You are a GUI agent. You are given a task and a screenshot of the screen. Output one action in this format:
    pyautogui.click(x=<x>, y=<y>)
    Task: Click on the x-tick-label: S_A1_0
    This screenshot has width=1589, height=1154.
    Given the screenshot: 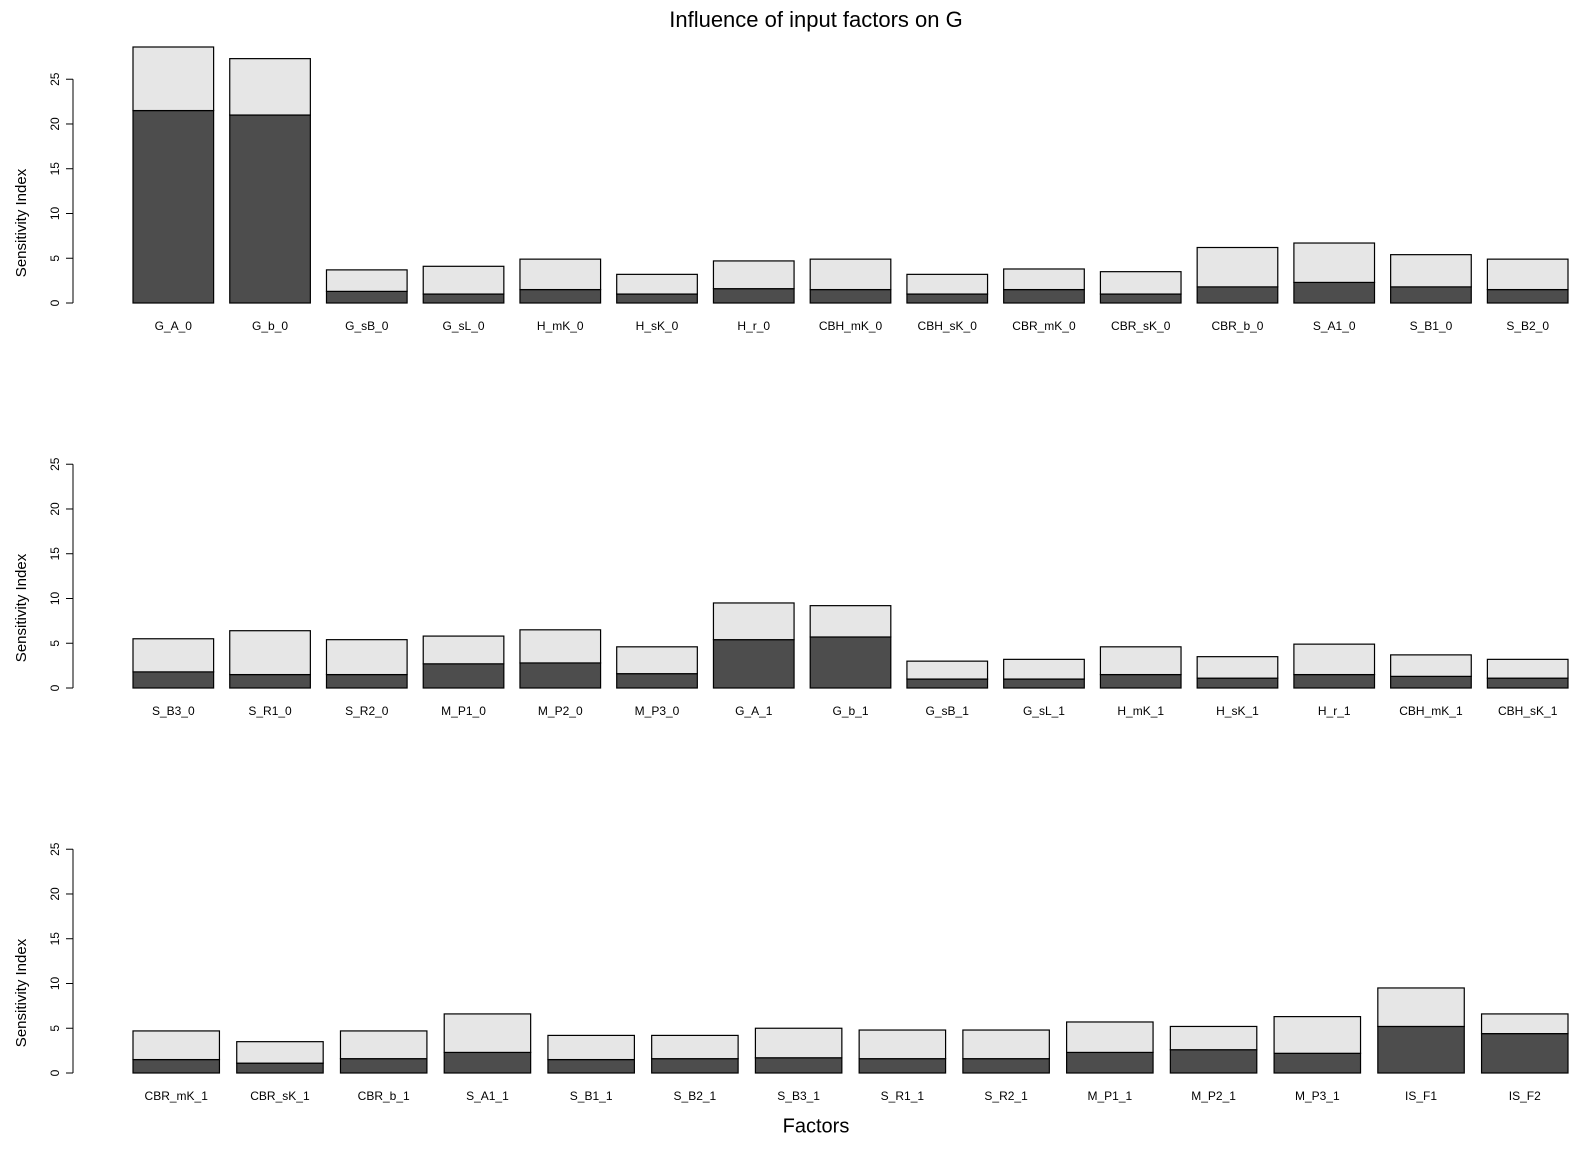 What is the action you would take?
    pyautogui.click(x=1334, y=326)
    